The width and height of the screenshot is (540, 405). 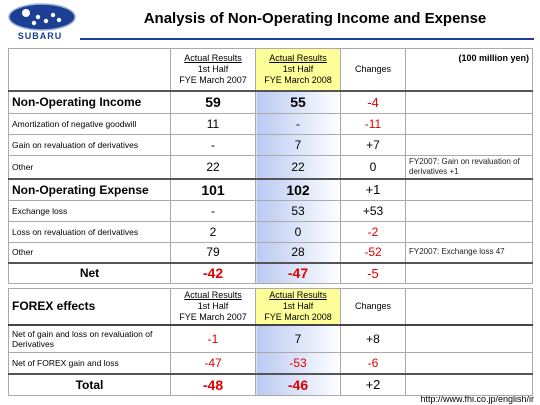 I want to click on table-row: Non-Operating Income 59 55 -4, so click(x=270, y=101).